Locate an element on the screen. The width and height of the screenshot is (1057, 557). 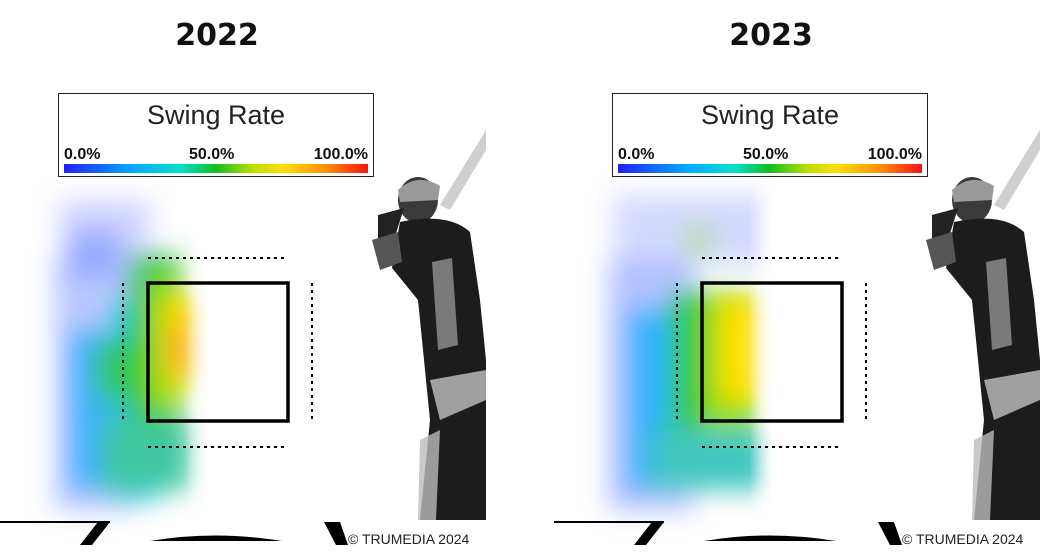
strike-zone-2023 is located at coordinates (771, 352).